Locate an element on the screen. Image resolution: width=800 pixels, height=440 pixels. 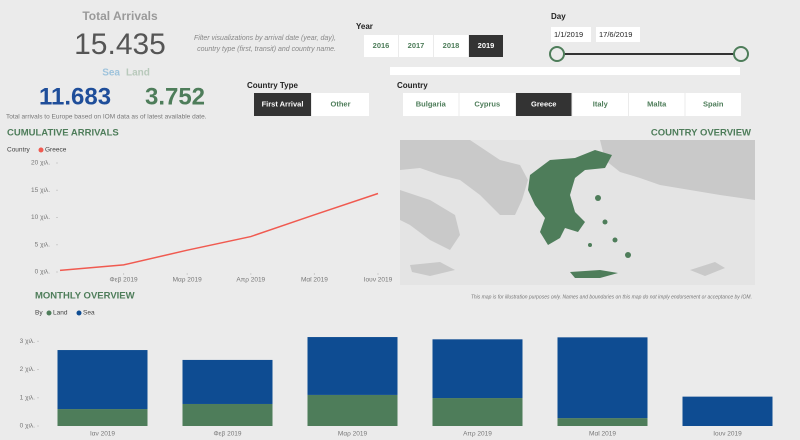
map is located at coordinates (577, 212).